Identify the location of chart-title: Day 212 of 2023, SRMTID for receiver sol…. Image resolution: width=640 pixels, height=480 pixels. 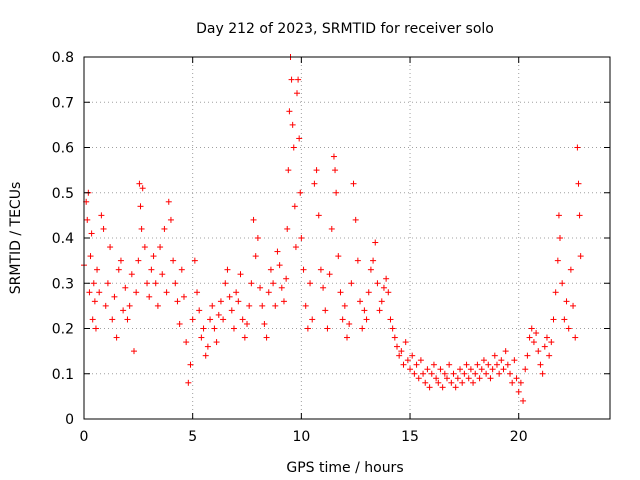
(345, 29).